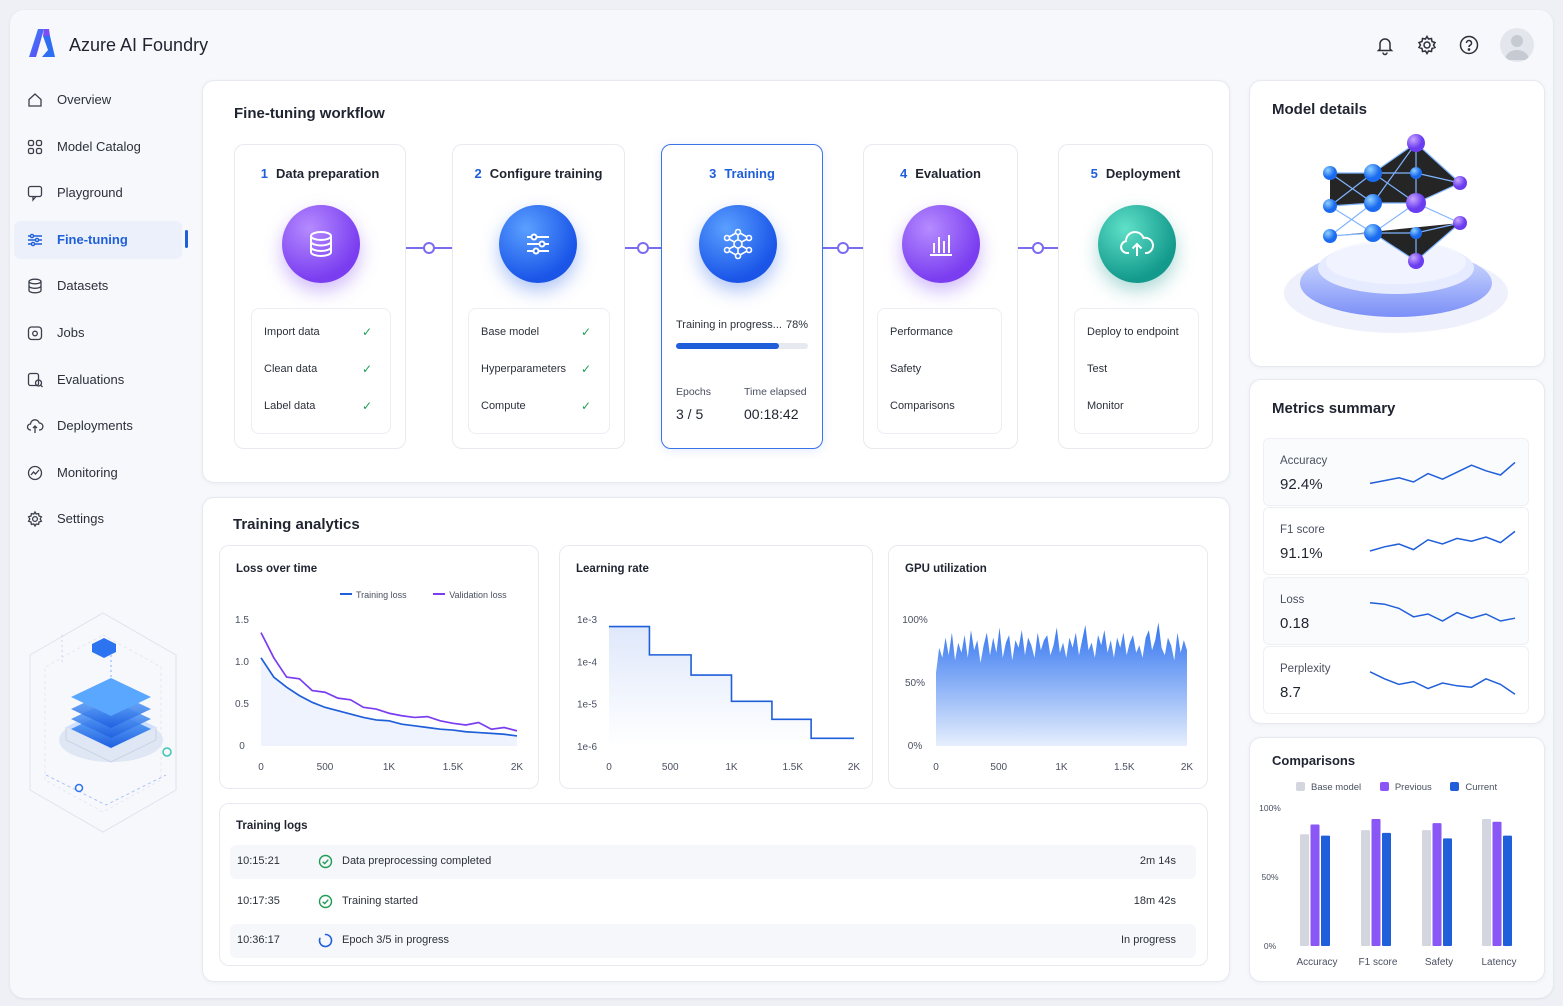  I want to click on checklist-item: Test, so click(1097, 369).